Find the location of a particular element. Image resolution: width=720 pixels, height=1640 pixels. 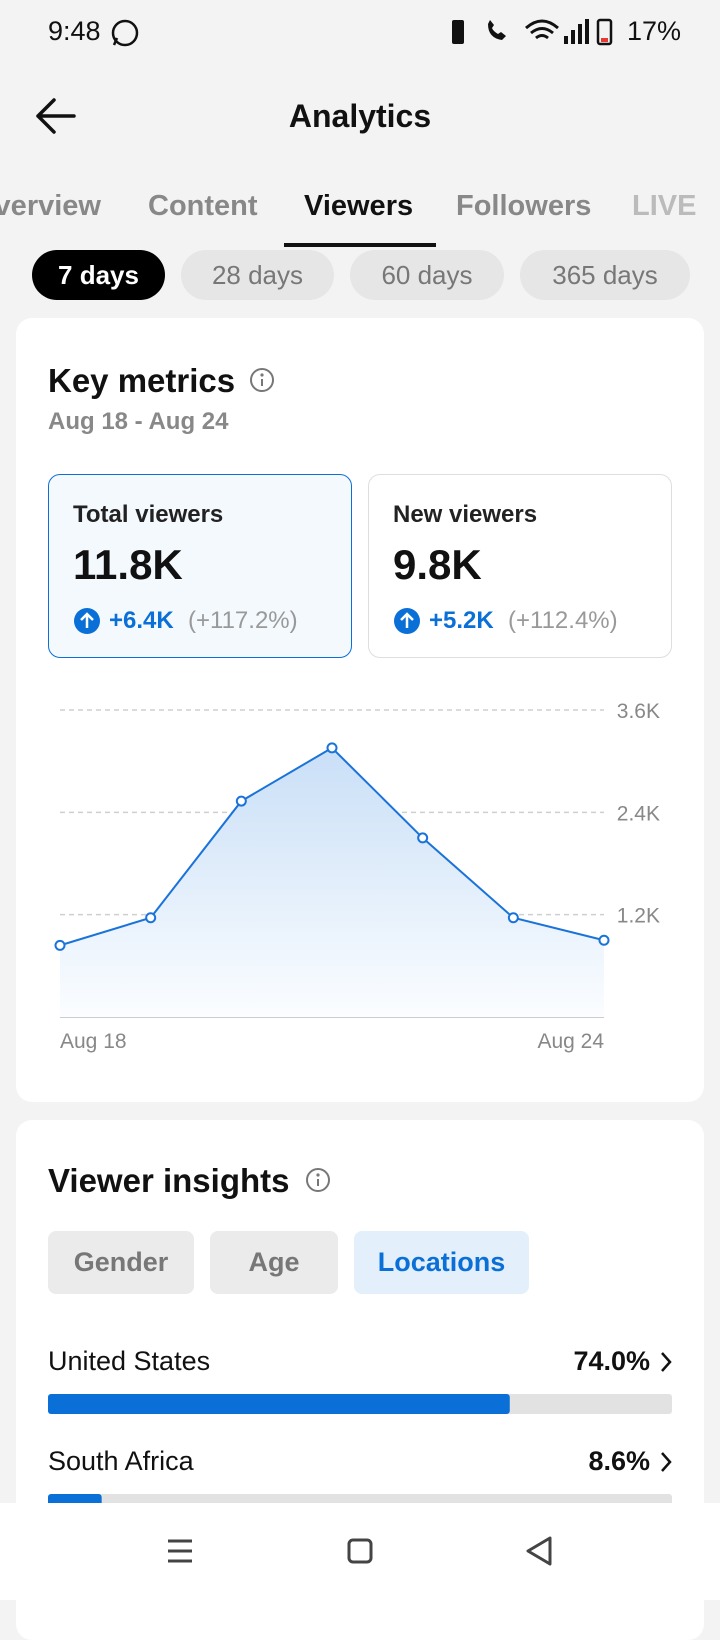

tab-active: Viewers is located at coordinates (359, 206).